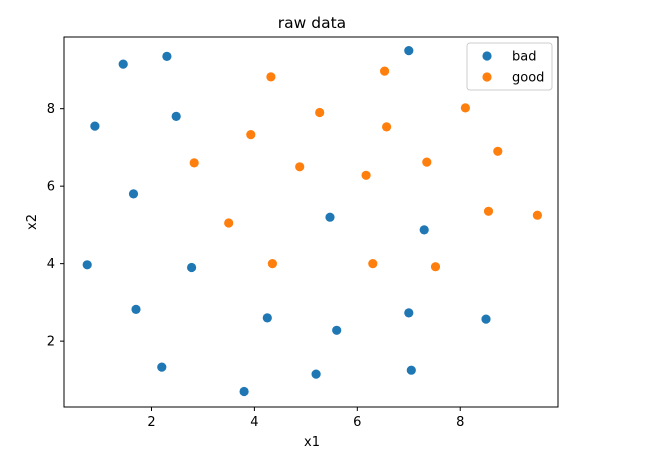 The image size is (658, 465). I want to click on y-tick-label: 8, so click(51, 109).